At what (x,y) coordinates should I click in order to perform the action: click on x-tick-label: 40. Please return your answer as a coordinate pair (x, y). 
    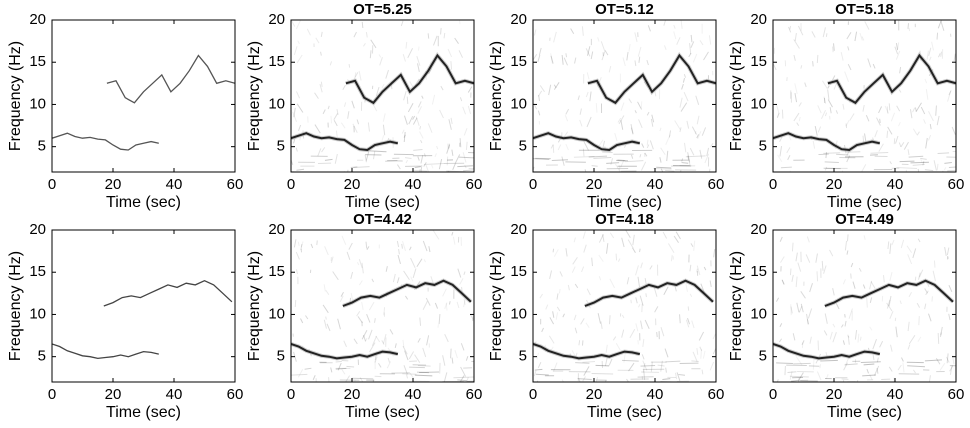
    Looking at the image, I should click on (895, 184).